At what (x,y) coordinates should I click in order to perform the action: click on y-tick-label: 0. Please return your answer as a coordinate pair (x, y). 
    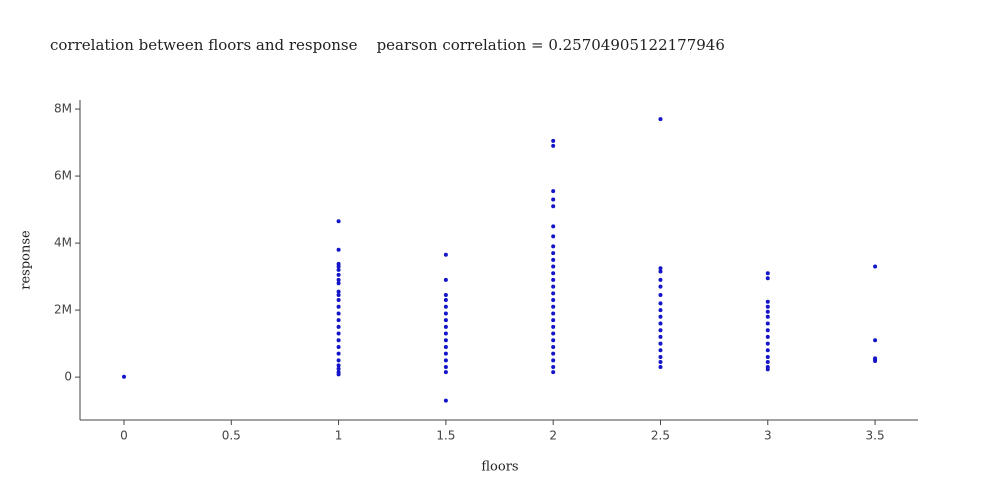
    Looking at the image, I should click on (68, 377).